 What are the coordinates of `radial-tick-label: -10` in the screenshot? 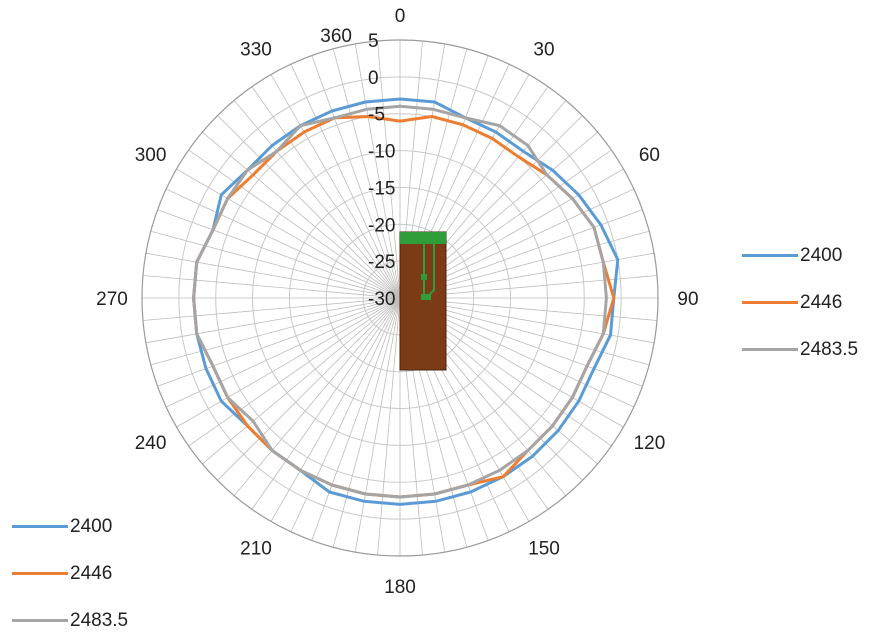 It's located at (381, 152).